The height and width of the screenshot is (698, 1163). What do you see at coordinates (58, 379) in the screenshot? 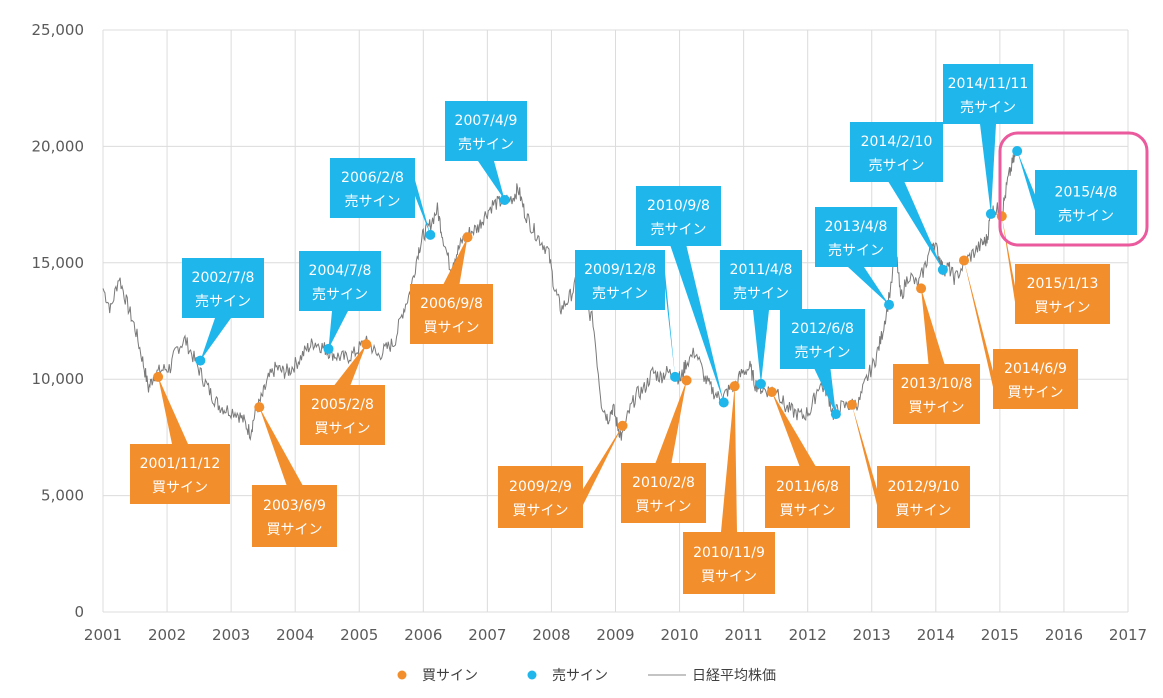
I see `y-tick-label: 10,000` at bounding box center [58, 379].